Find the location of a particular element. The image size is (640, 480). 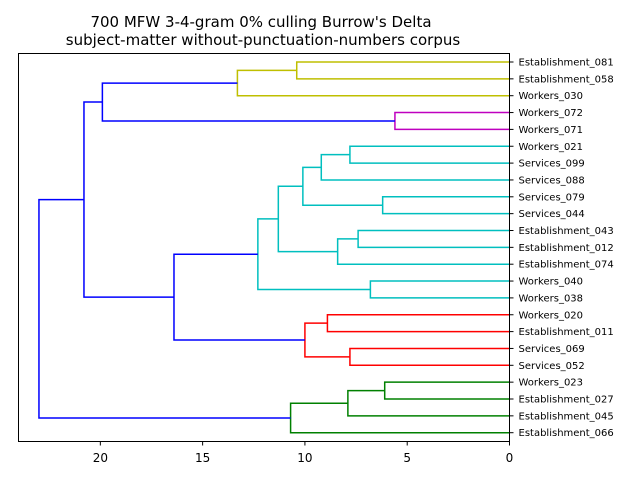

leaf-label: Establishment_043 is located at coordinates (566, 231).